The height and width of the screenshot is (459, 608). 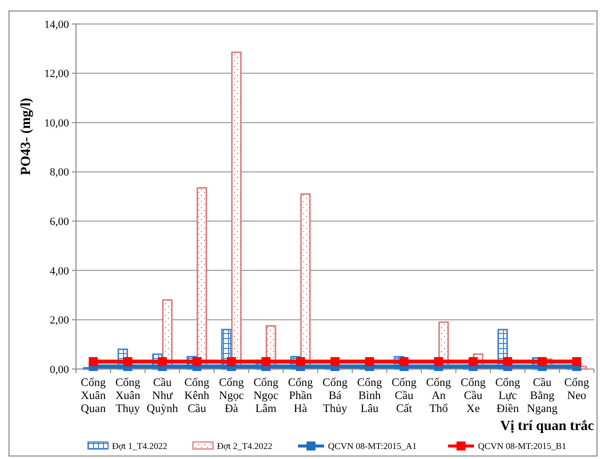 What do you see at coordinates (372, 446) in the screenshot?
I see `legend-label: QCVN 08-MT:2015_A1` at bounding box center [372, 446].